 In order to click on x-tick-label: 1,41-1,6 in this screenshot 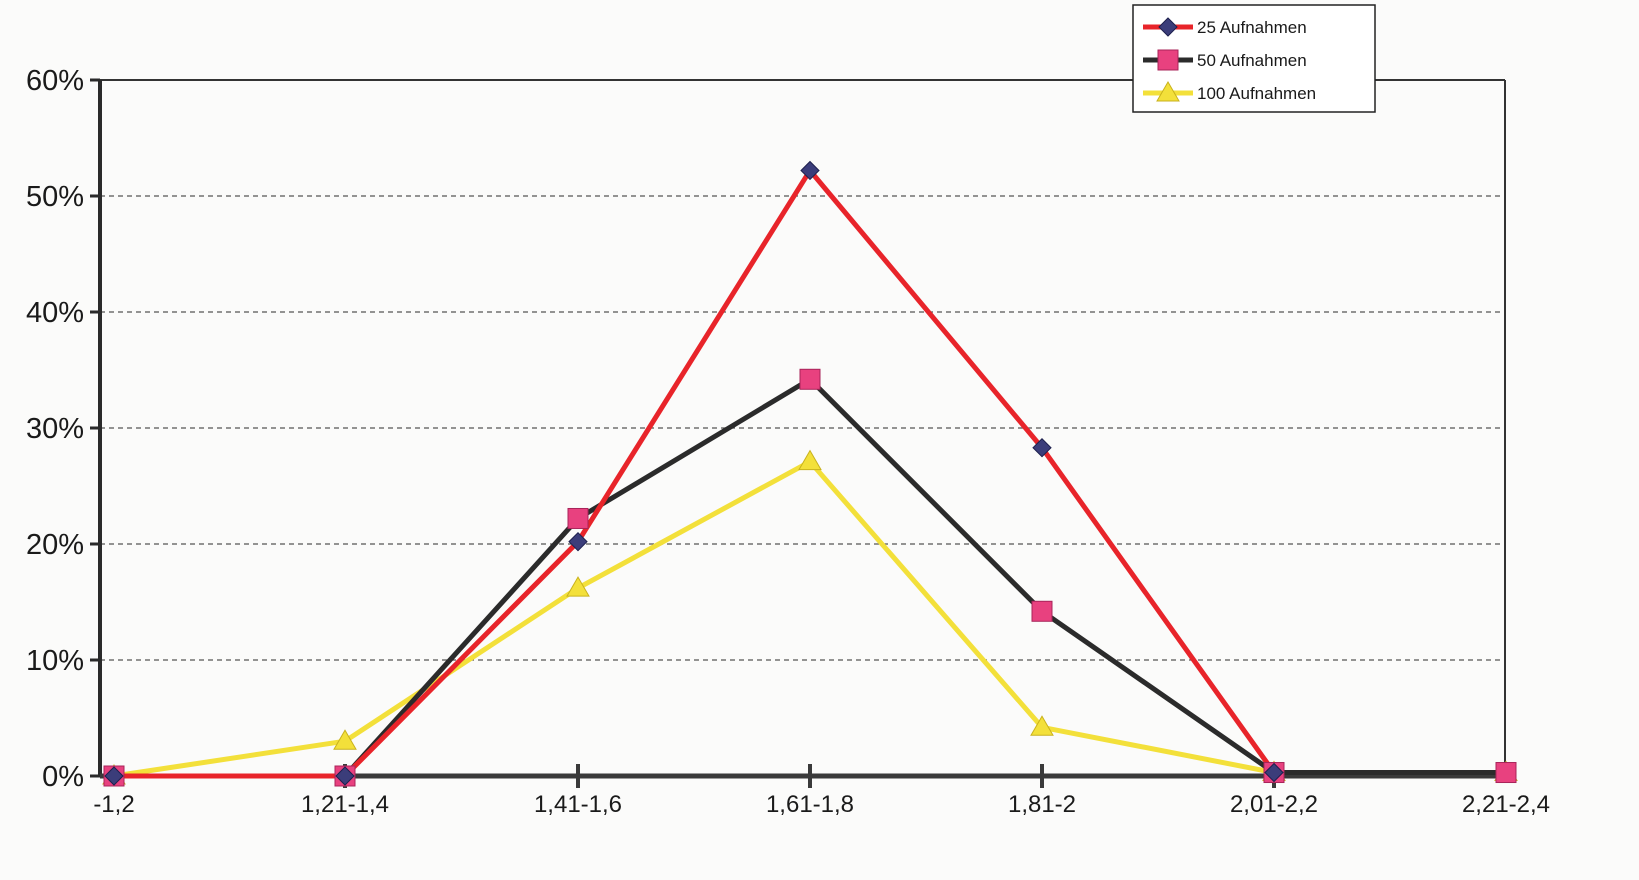, I will do `click(578, 804)`.